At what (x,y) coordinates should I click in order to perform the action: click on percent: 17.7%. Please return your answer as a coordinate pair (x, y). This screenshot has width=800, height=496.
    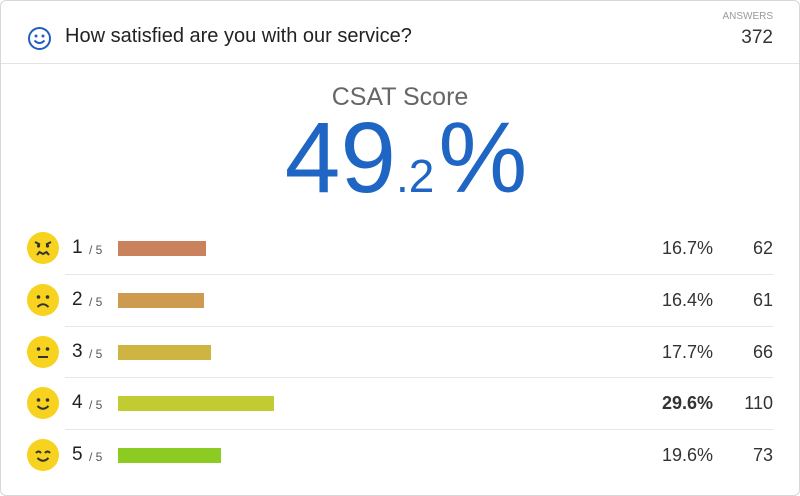
    Looking at the image, I should click on (687, 351).